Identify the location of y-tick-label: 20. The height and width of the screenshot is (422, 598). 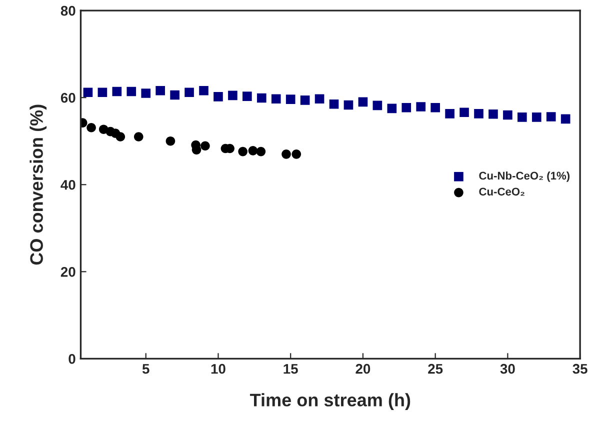
(68, 271).